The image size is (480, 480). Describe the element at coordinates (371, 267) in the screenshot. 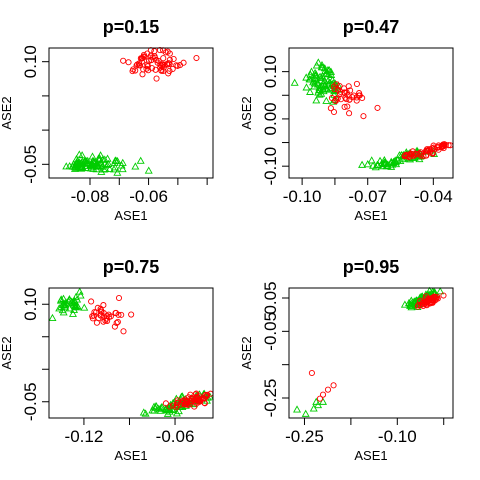

I see `panel-title: p=0.95` at that location.